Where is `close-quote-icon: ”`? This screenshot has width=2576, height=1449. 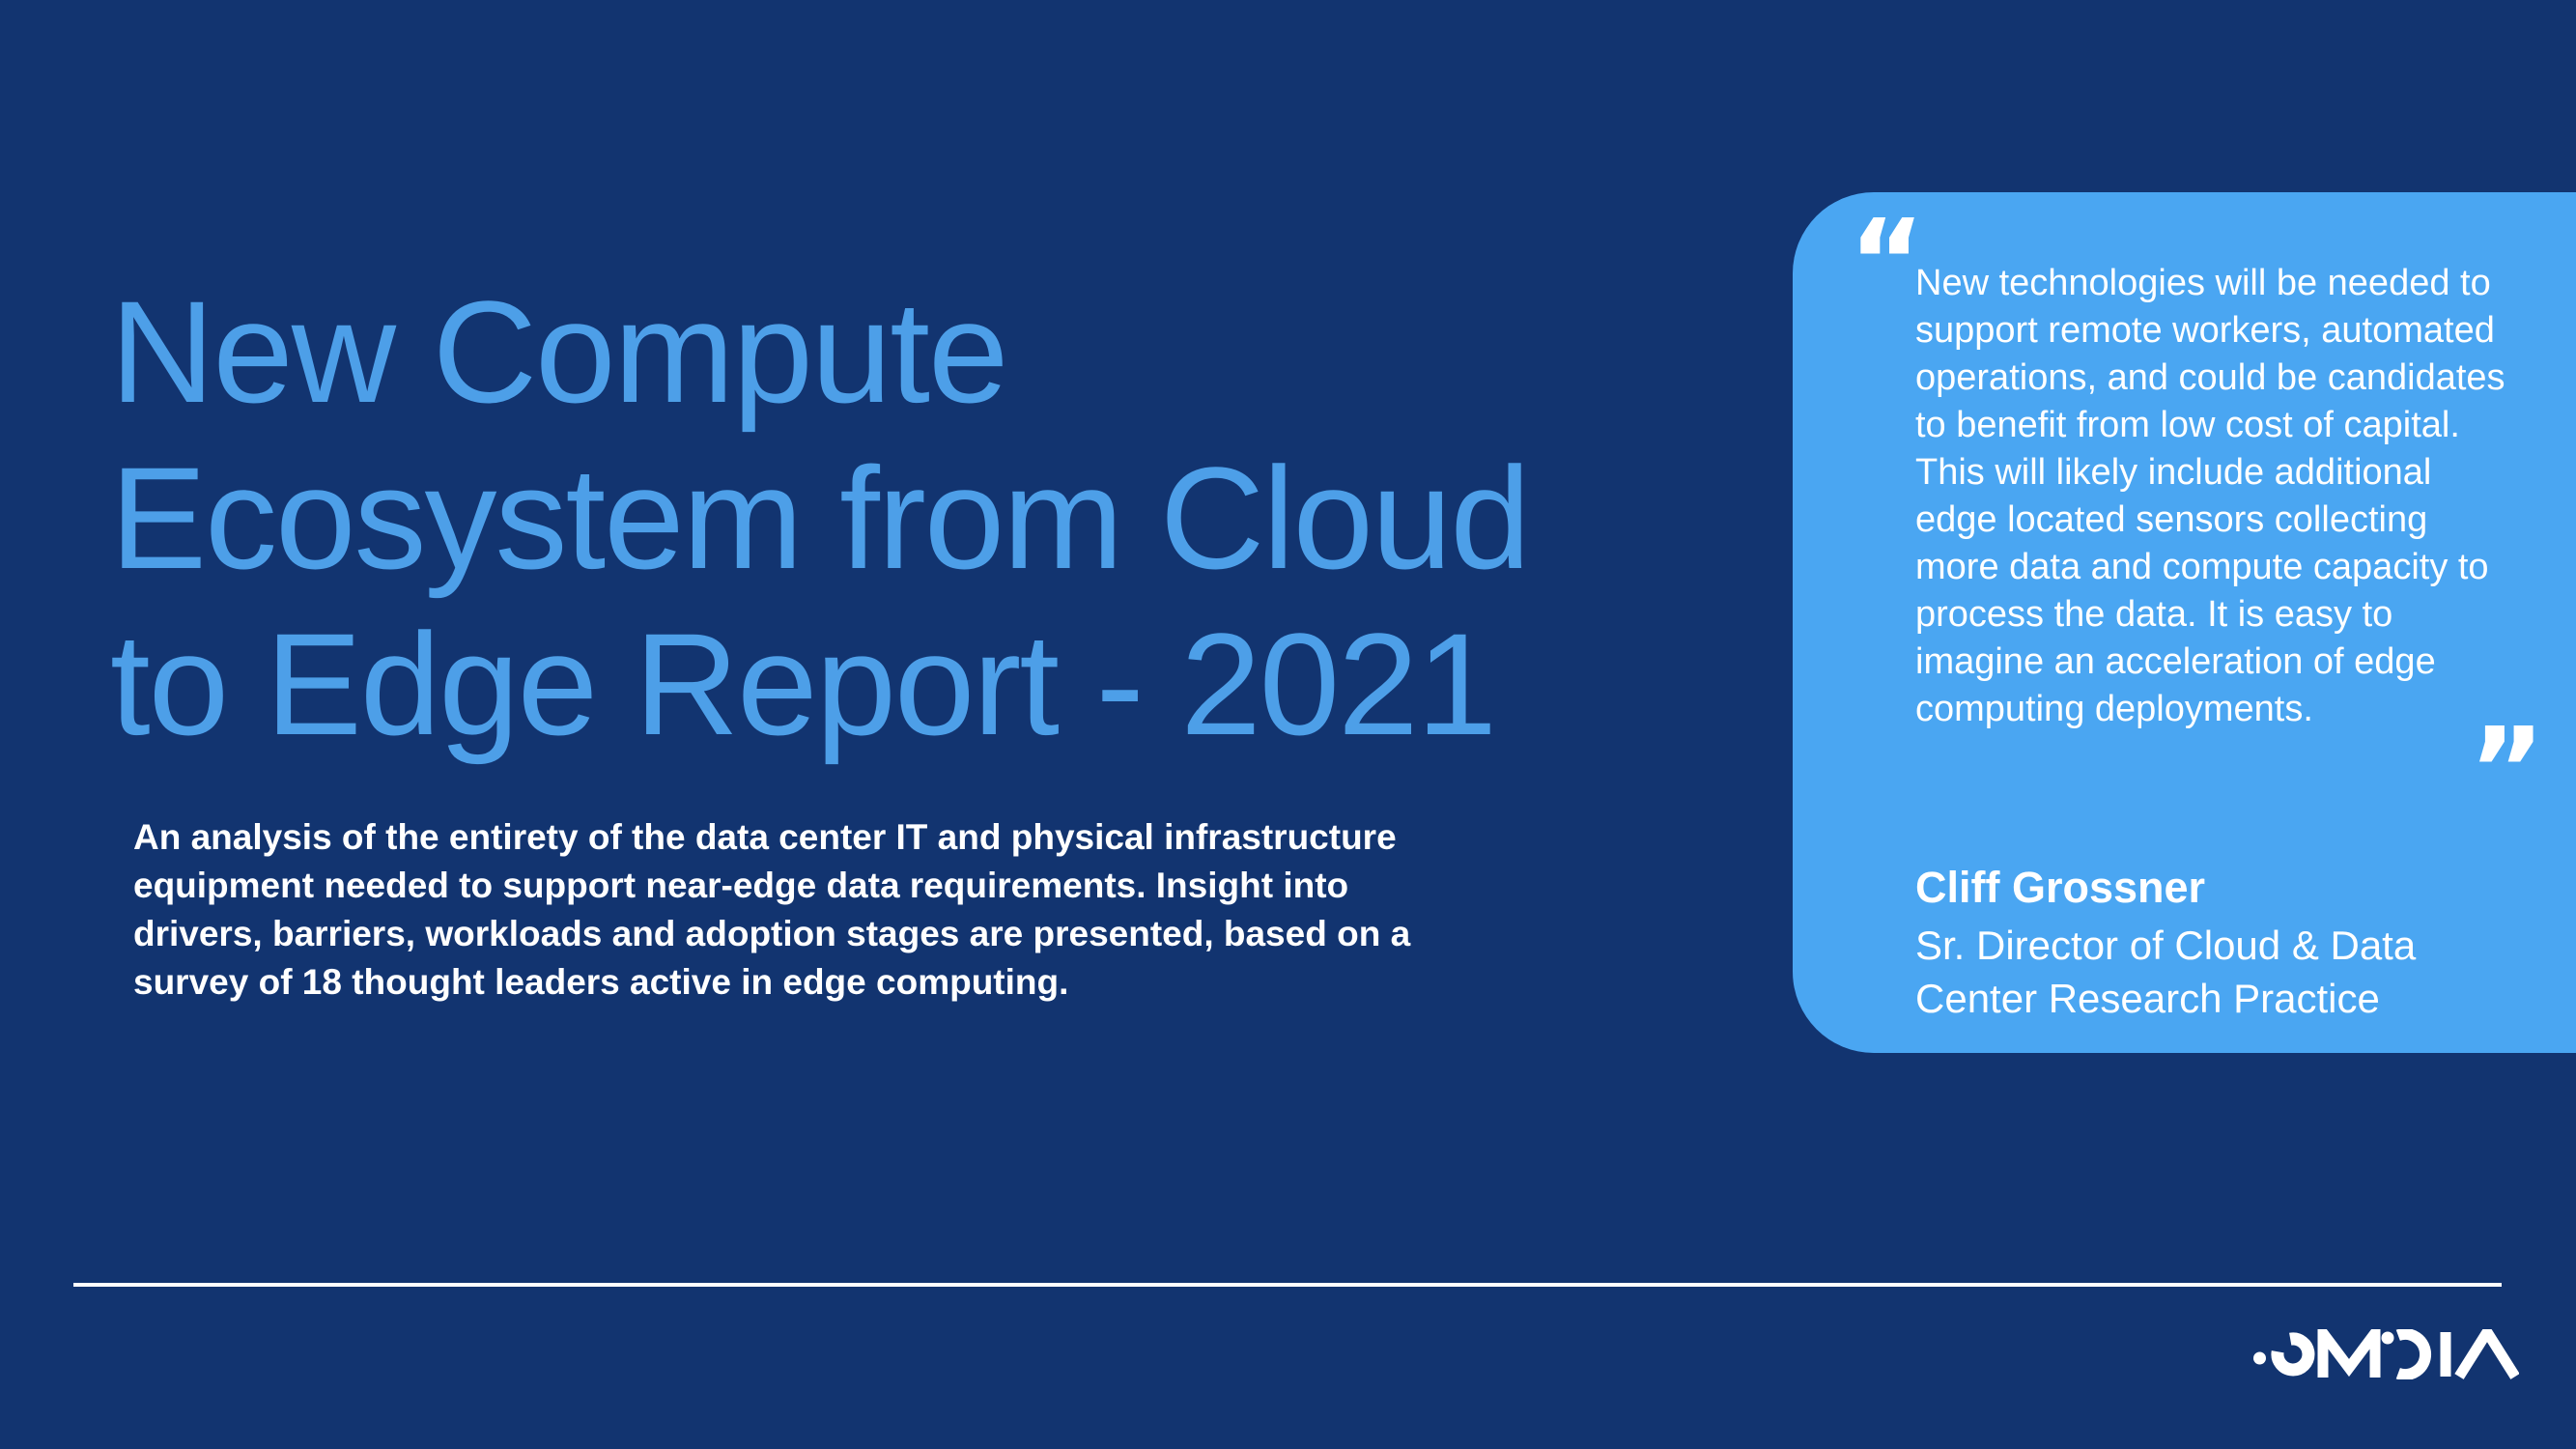
close-quote-icon: ” is located at coordinates (2507, 771).